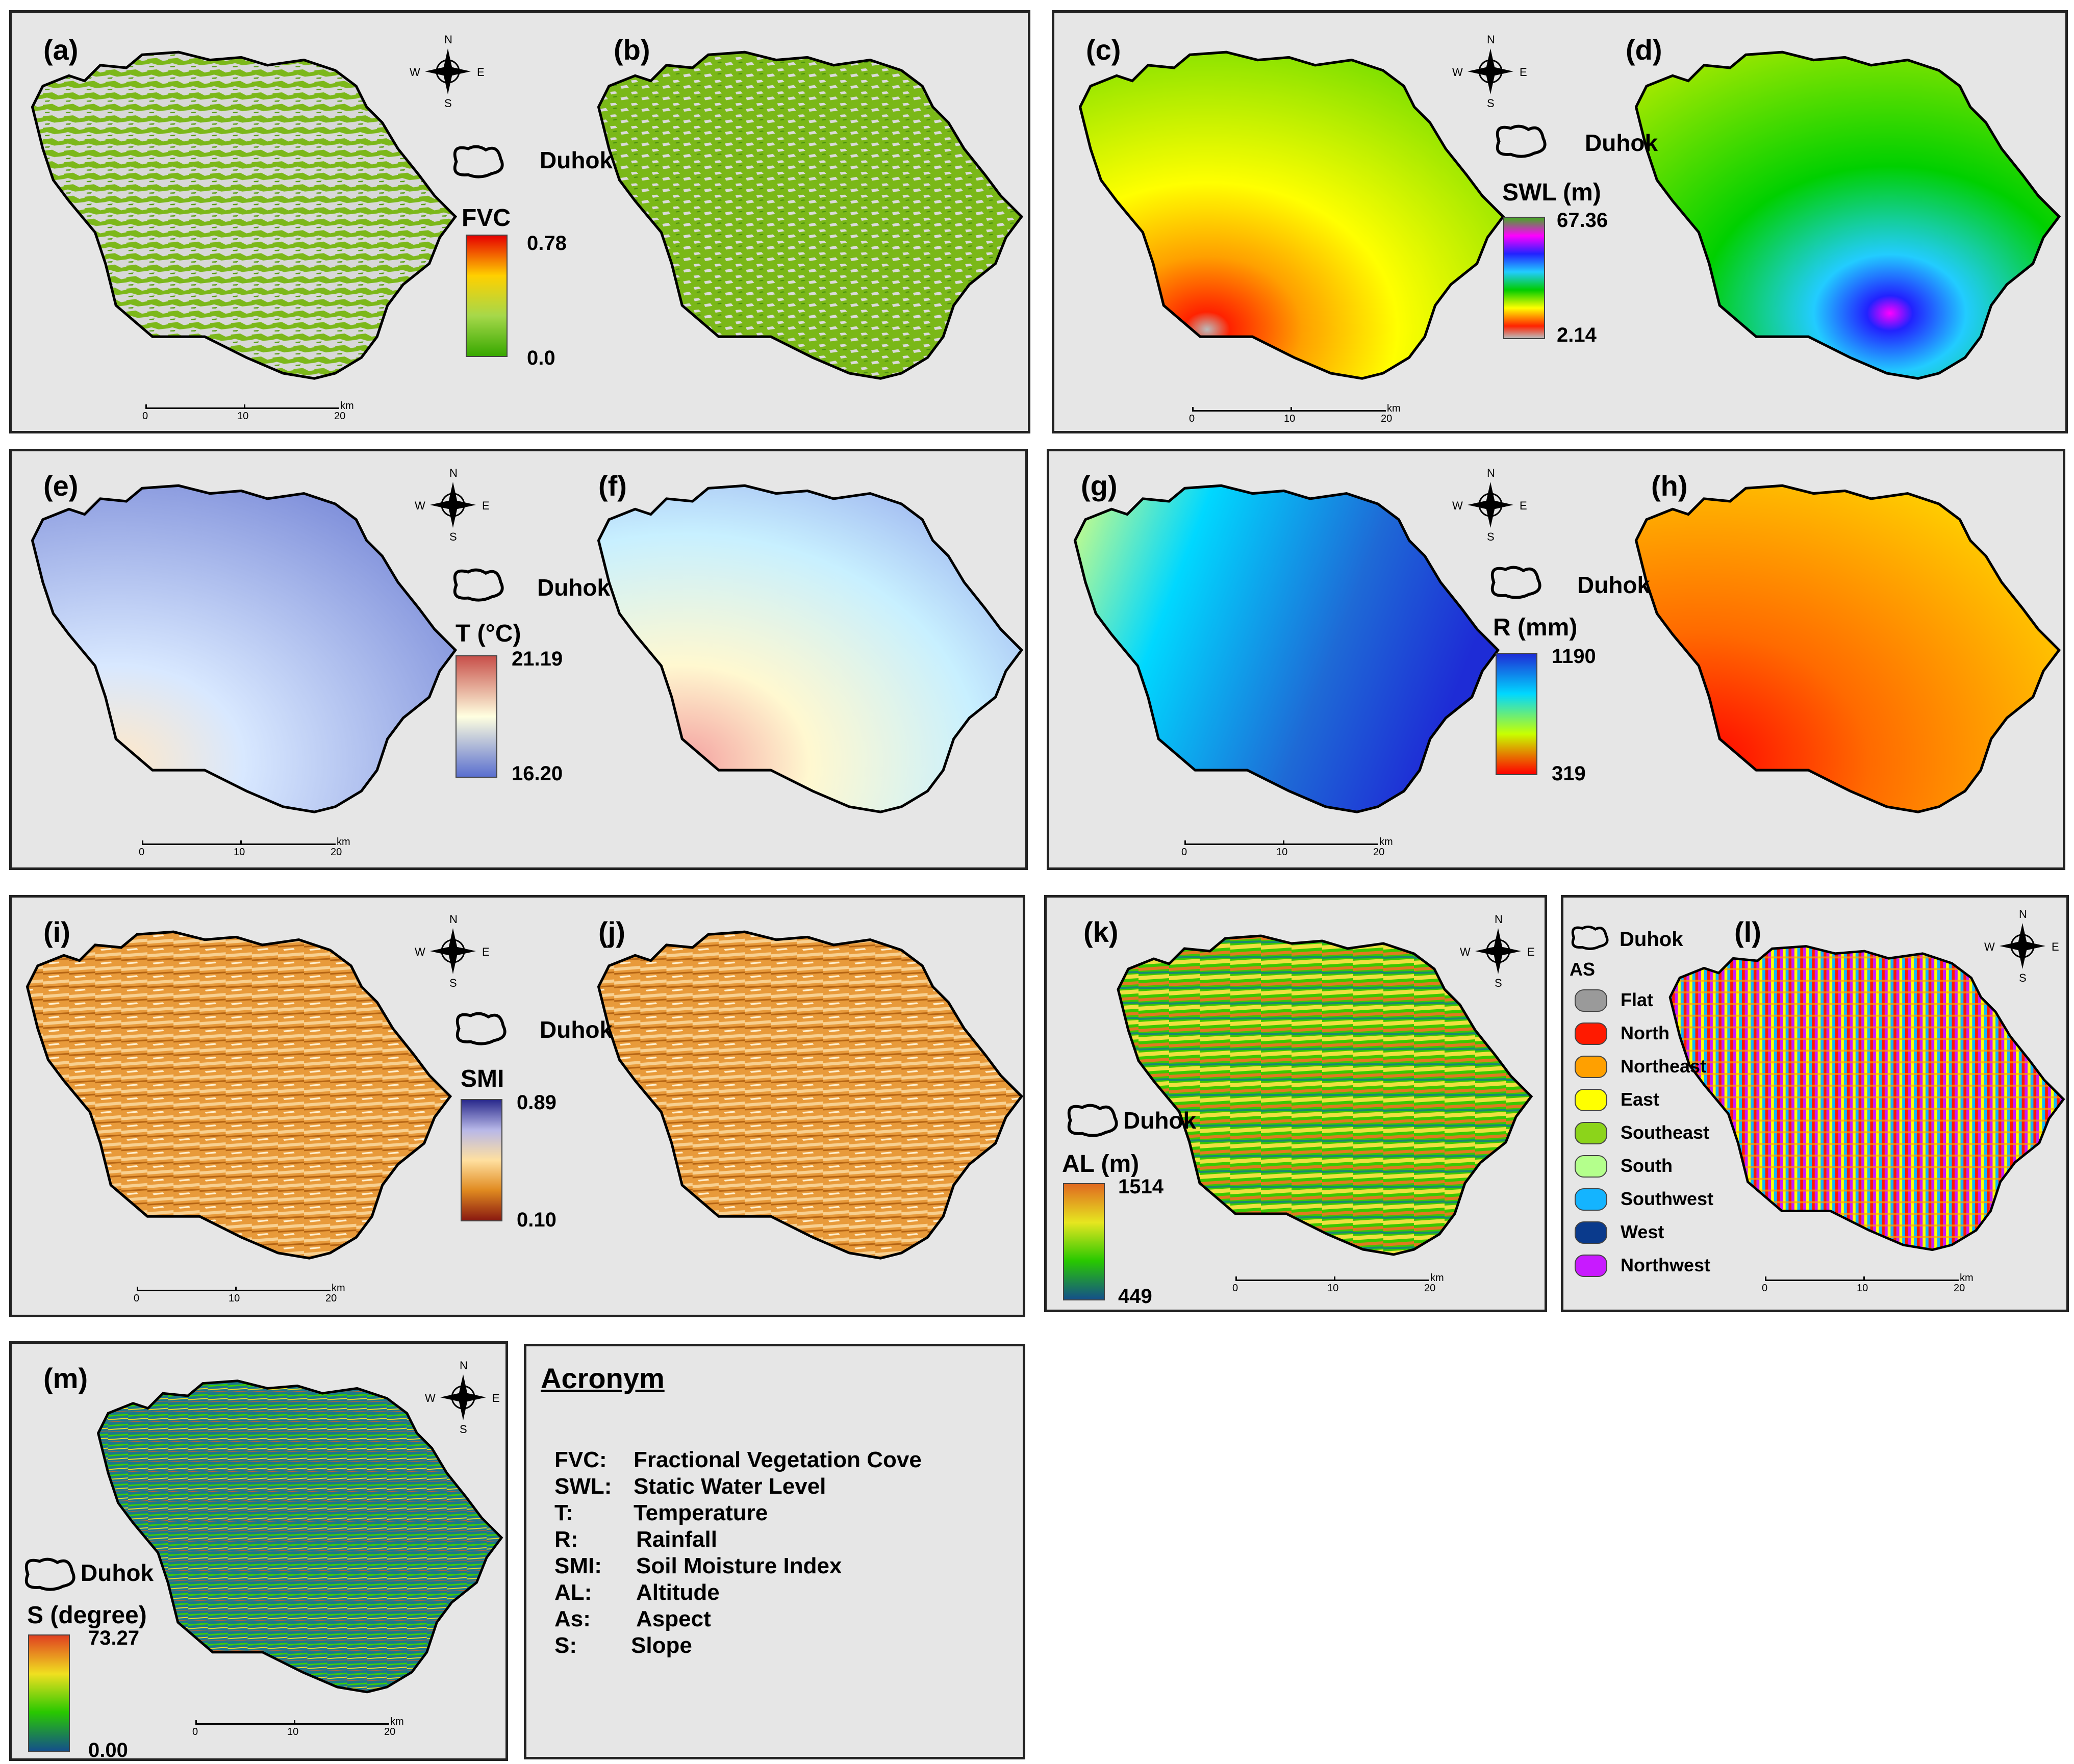  What do you see at coordinates (537, 774) in the screenshot?
I see `legend-min-t: 16.20` at bounding box center [537, 774].